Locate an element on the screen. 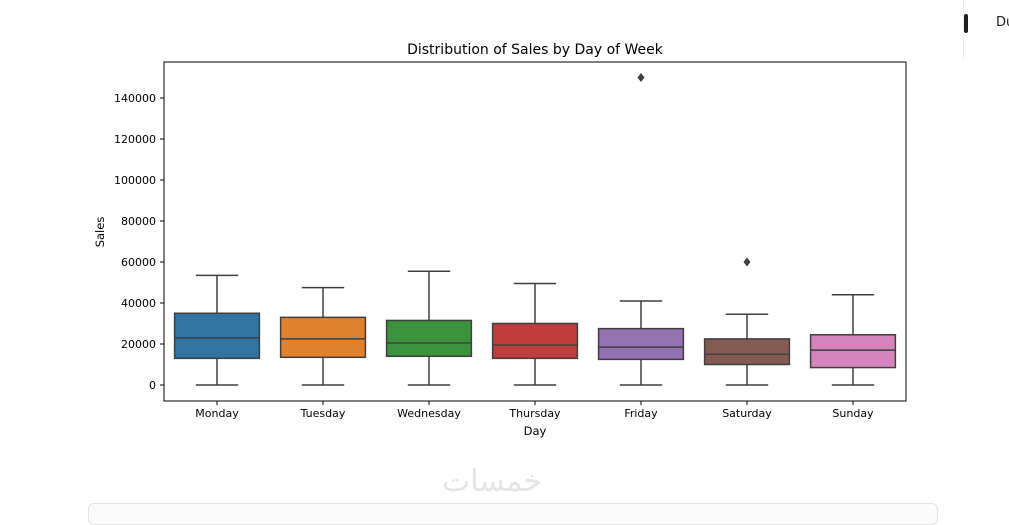  x-tick-label: Sunday is located at coordinates (853, 413).